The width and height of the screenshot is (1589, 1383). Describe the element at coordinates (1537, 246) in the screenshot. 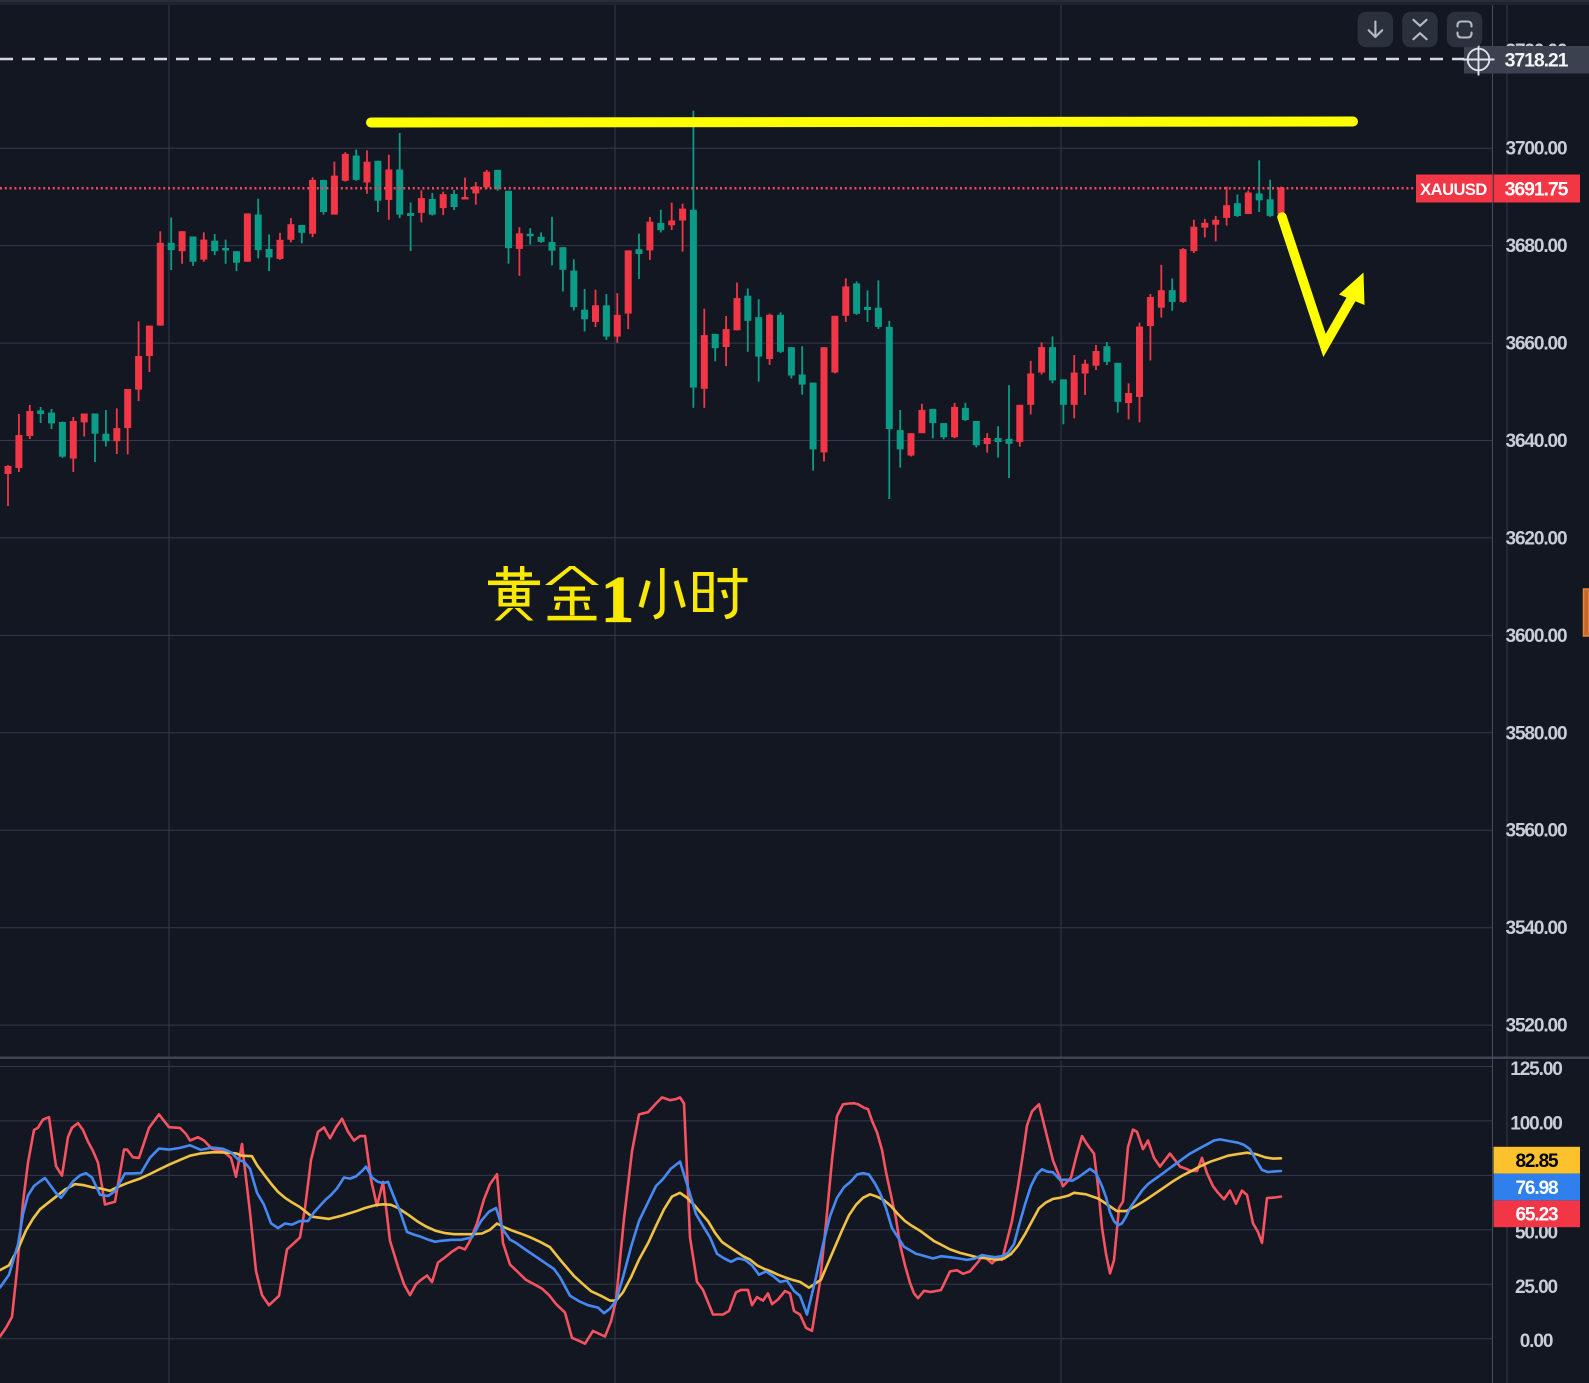

I see `svg-text: 3680.00` at that location.